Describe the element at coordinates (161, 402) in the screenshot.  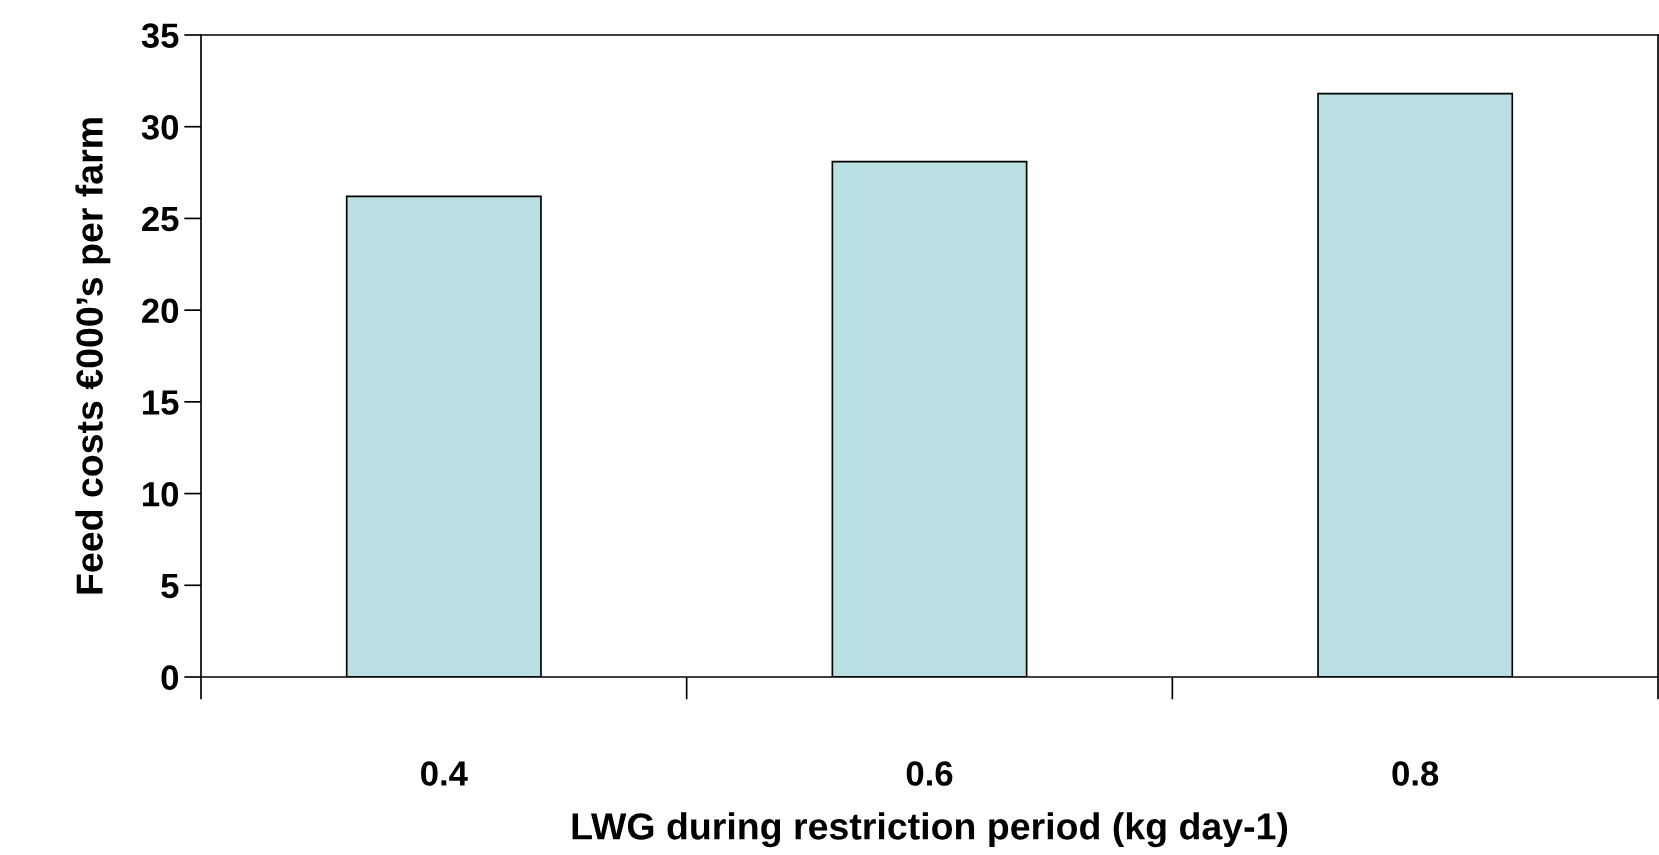
I see `y-tick-label: 15` at that location.